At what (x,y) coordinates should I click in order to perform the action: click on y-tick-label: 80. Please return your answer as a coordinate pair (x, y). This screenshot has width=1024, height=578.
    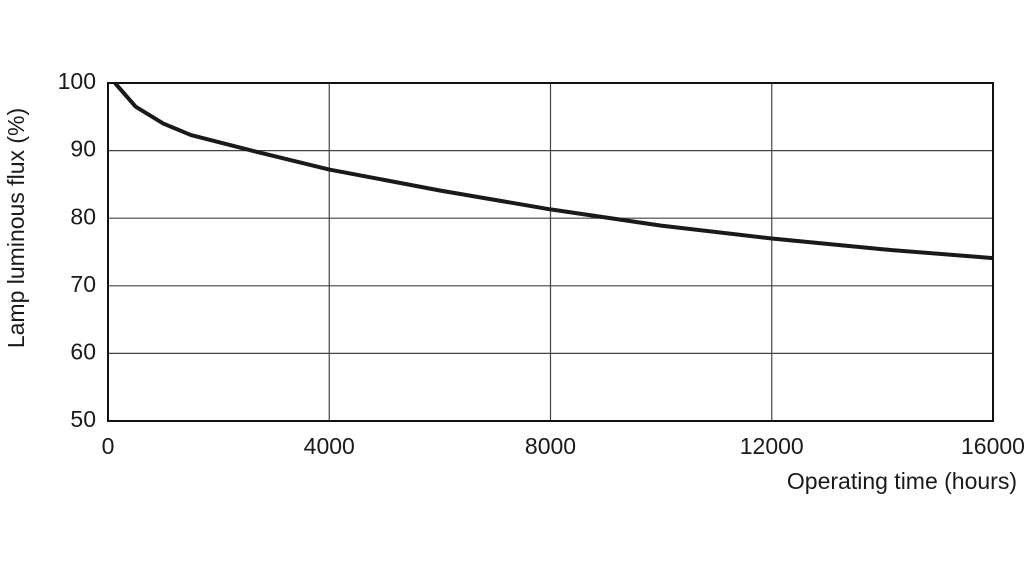
    Looking at the image, I should click on (83, 216).